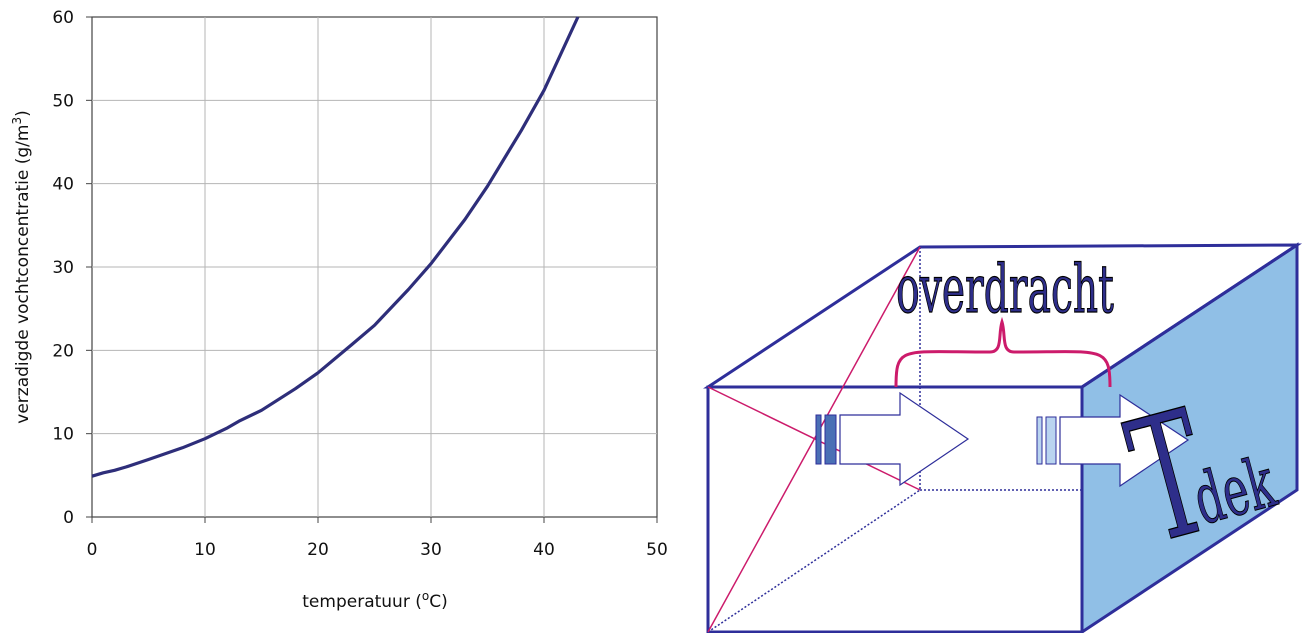 The width and height of the screenshot is (1305, 633). Describe the element at coordinates (63, 268) in the screenshot. I see `y-tick-label: 30` at that location.